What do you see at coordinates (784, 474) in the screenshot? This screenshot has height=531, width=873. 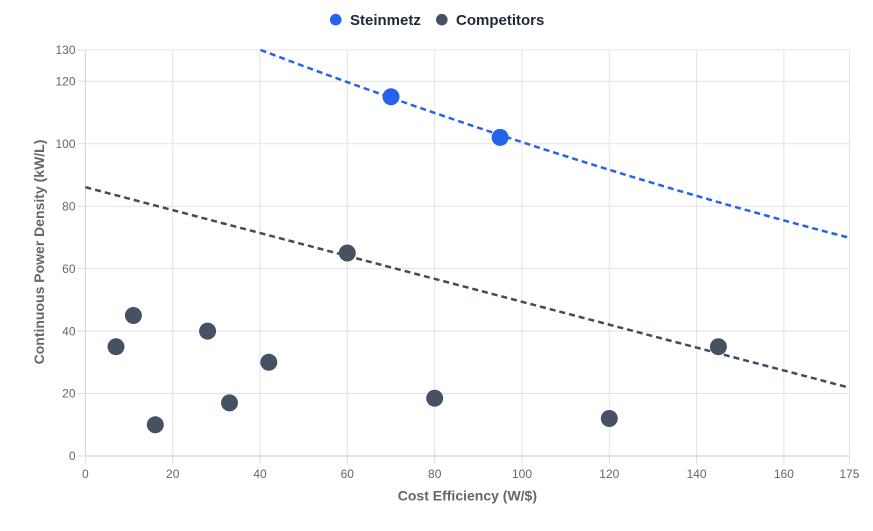 I see `svg-text: 160` at bounding box center [784, 474].